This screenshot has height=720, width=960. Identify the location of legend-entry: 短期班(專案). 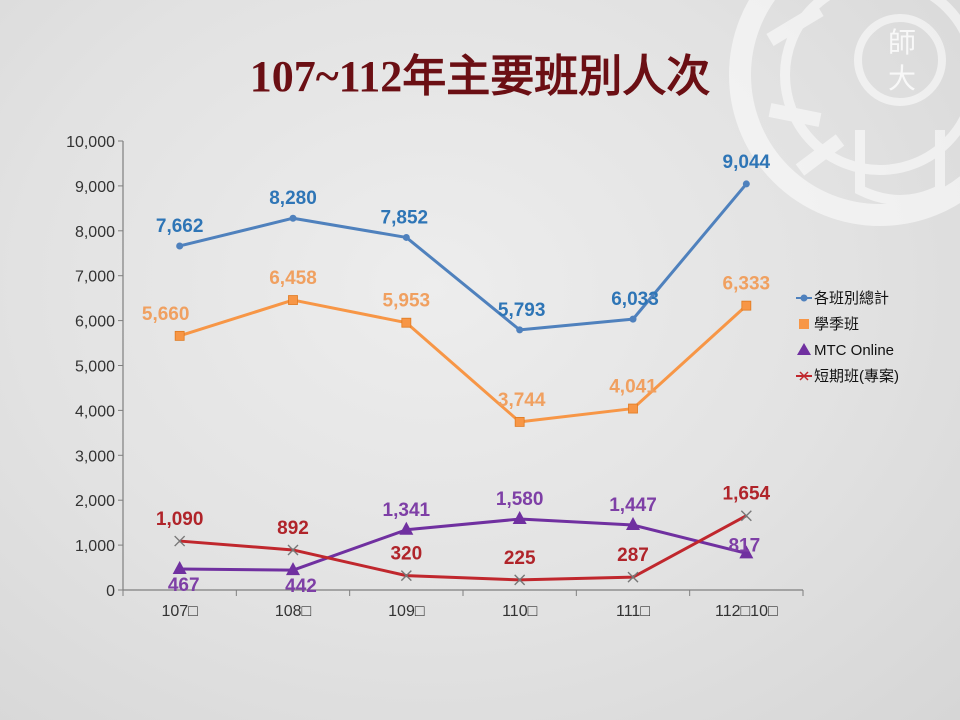
(856, 376).